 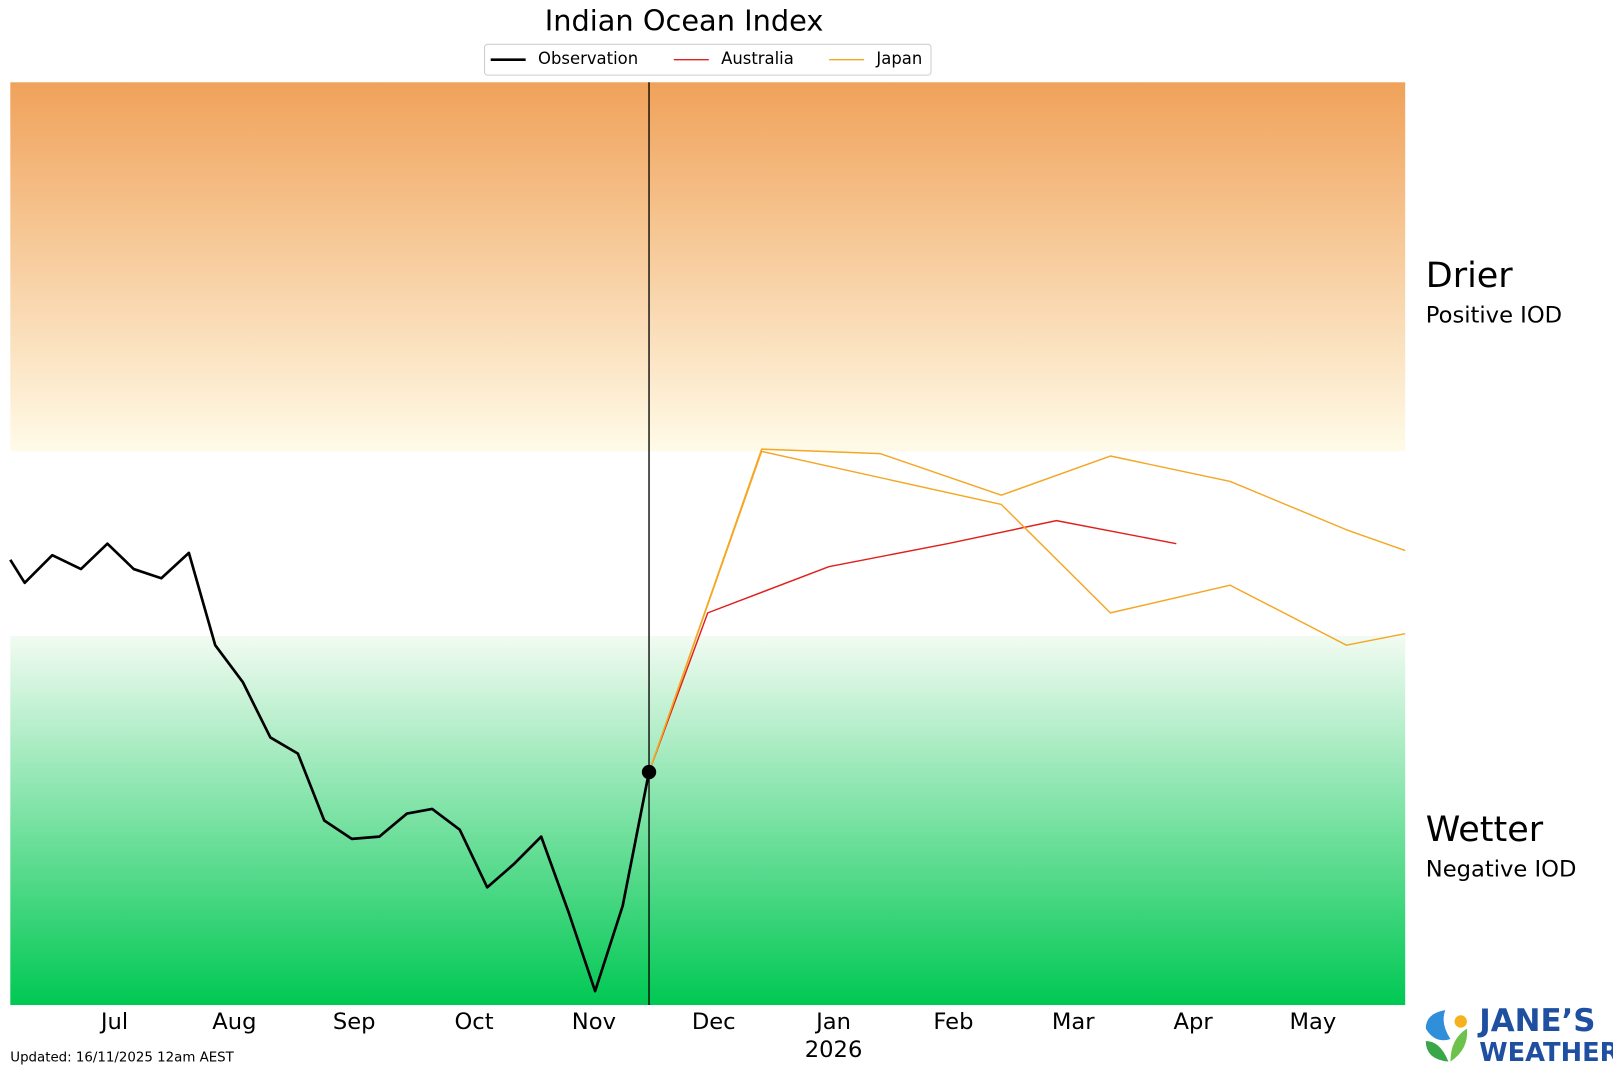 What do you see at coordinates (1313, 1022) in the screenshot?
I see `x-tick-label: May` at bounding box center [1313, 1022].